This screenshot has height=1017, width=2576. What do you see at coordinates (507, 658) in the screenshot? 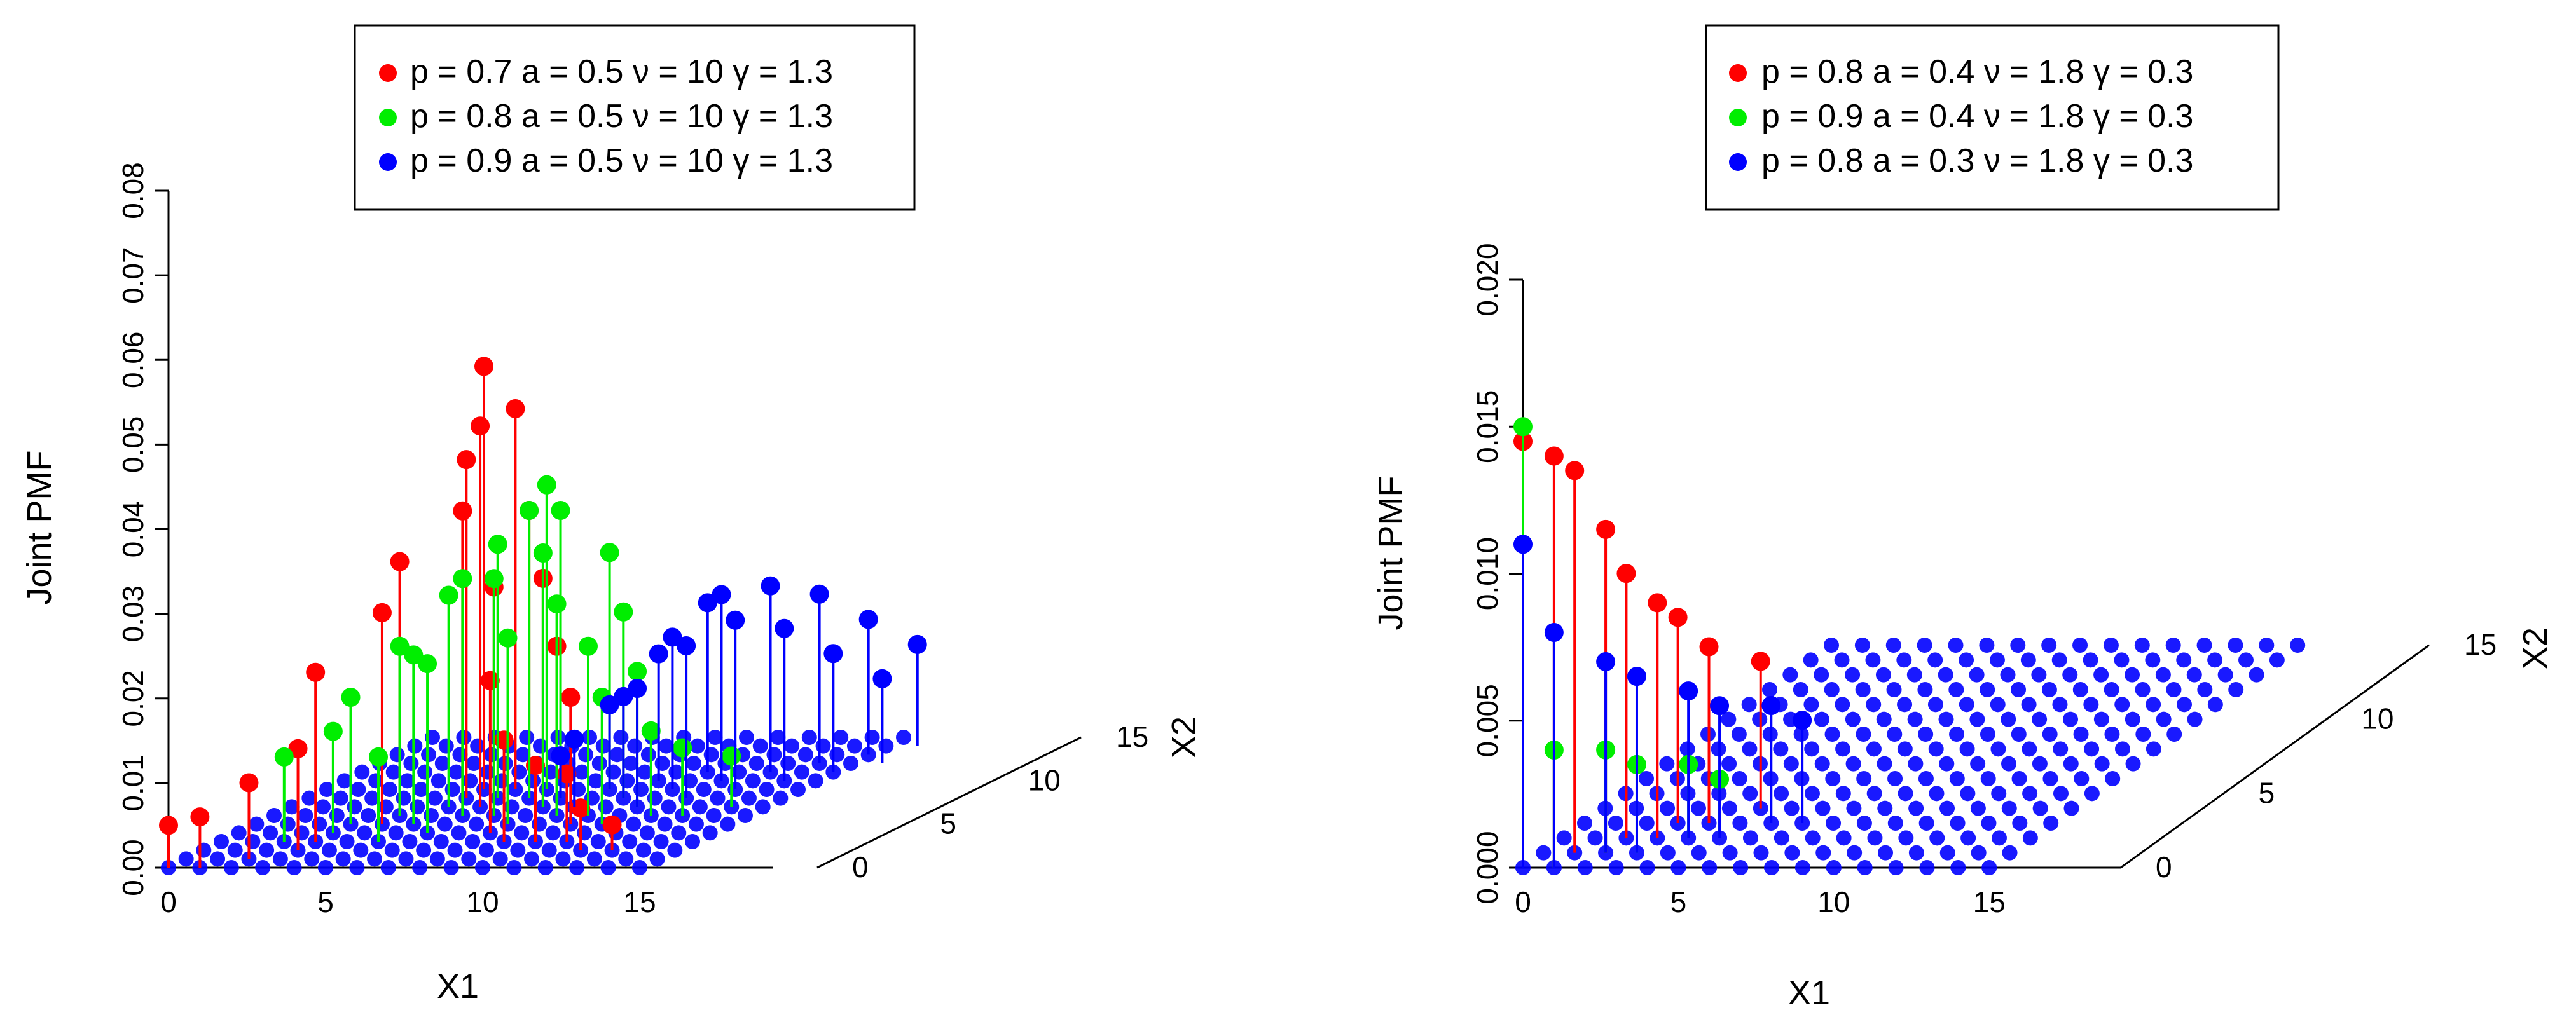
I see `left-series-green` at bounding box center [507, 658].